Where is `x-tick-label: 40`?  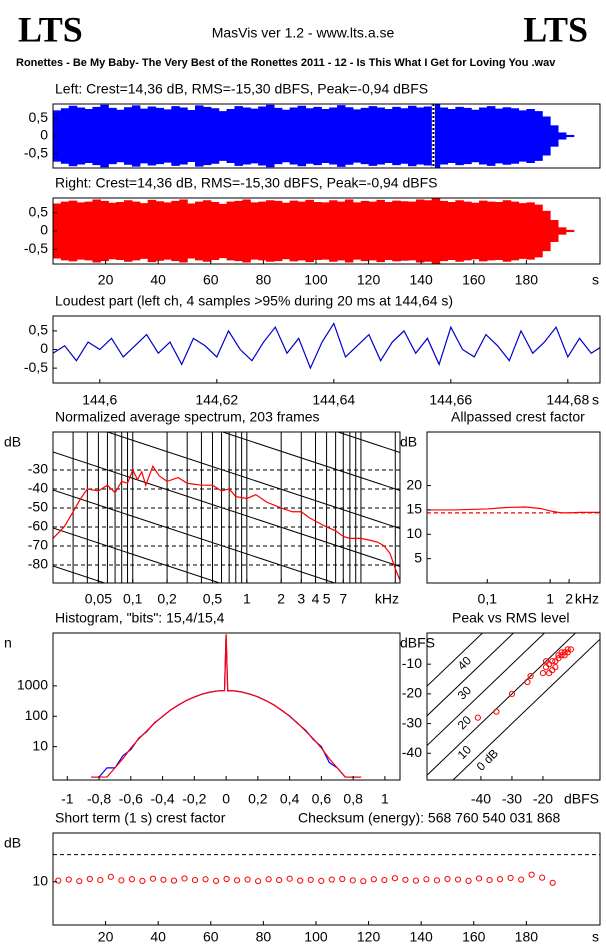 x-tick-label: 40 is located at coordinates (158, 937).